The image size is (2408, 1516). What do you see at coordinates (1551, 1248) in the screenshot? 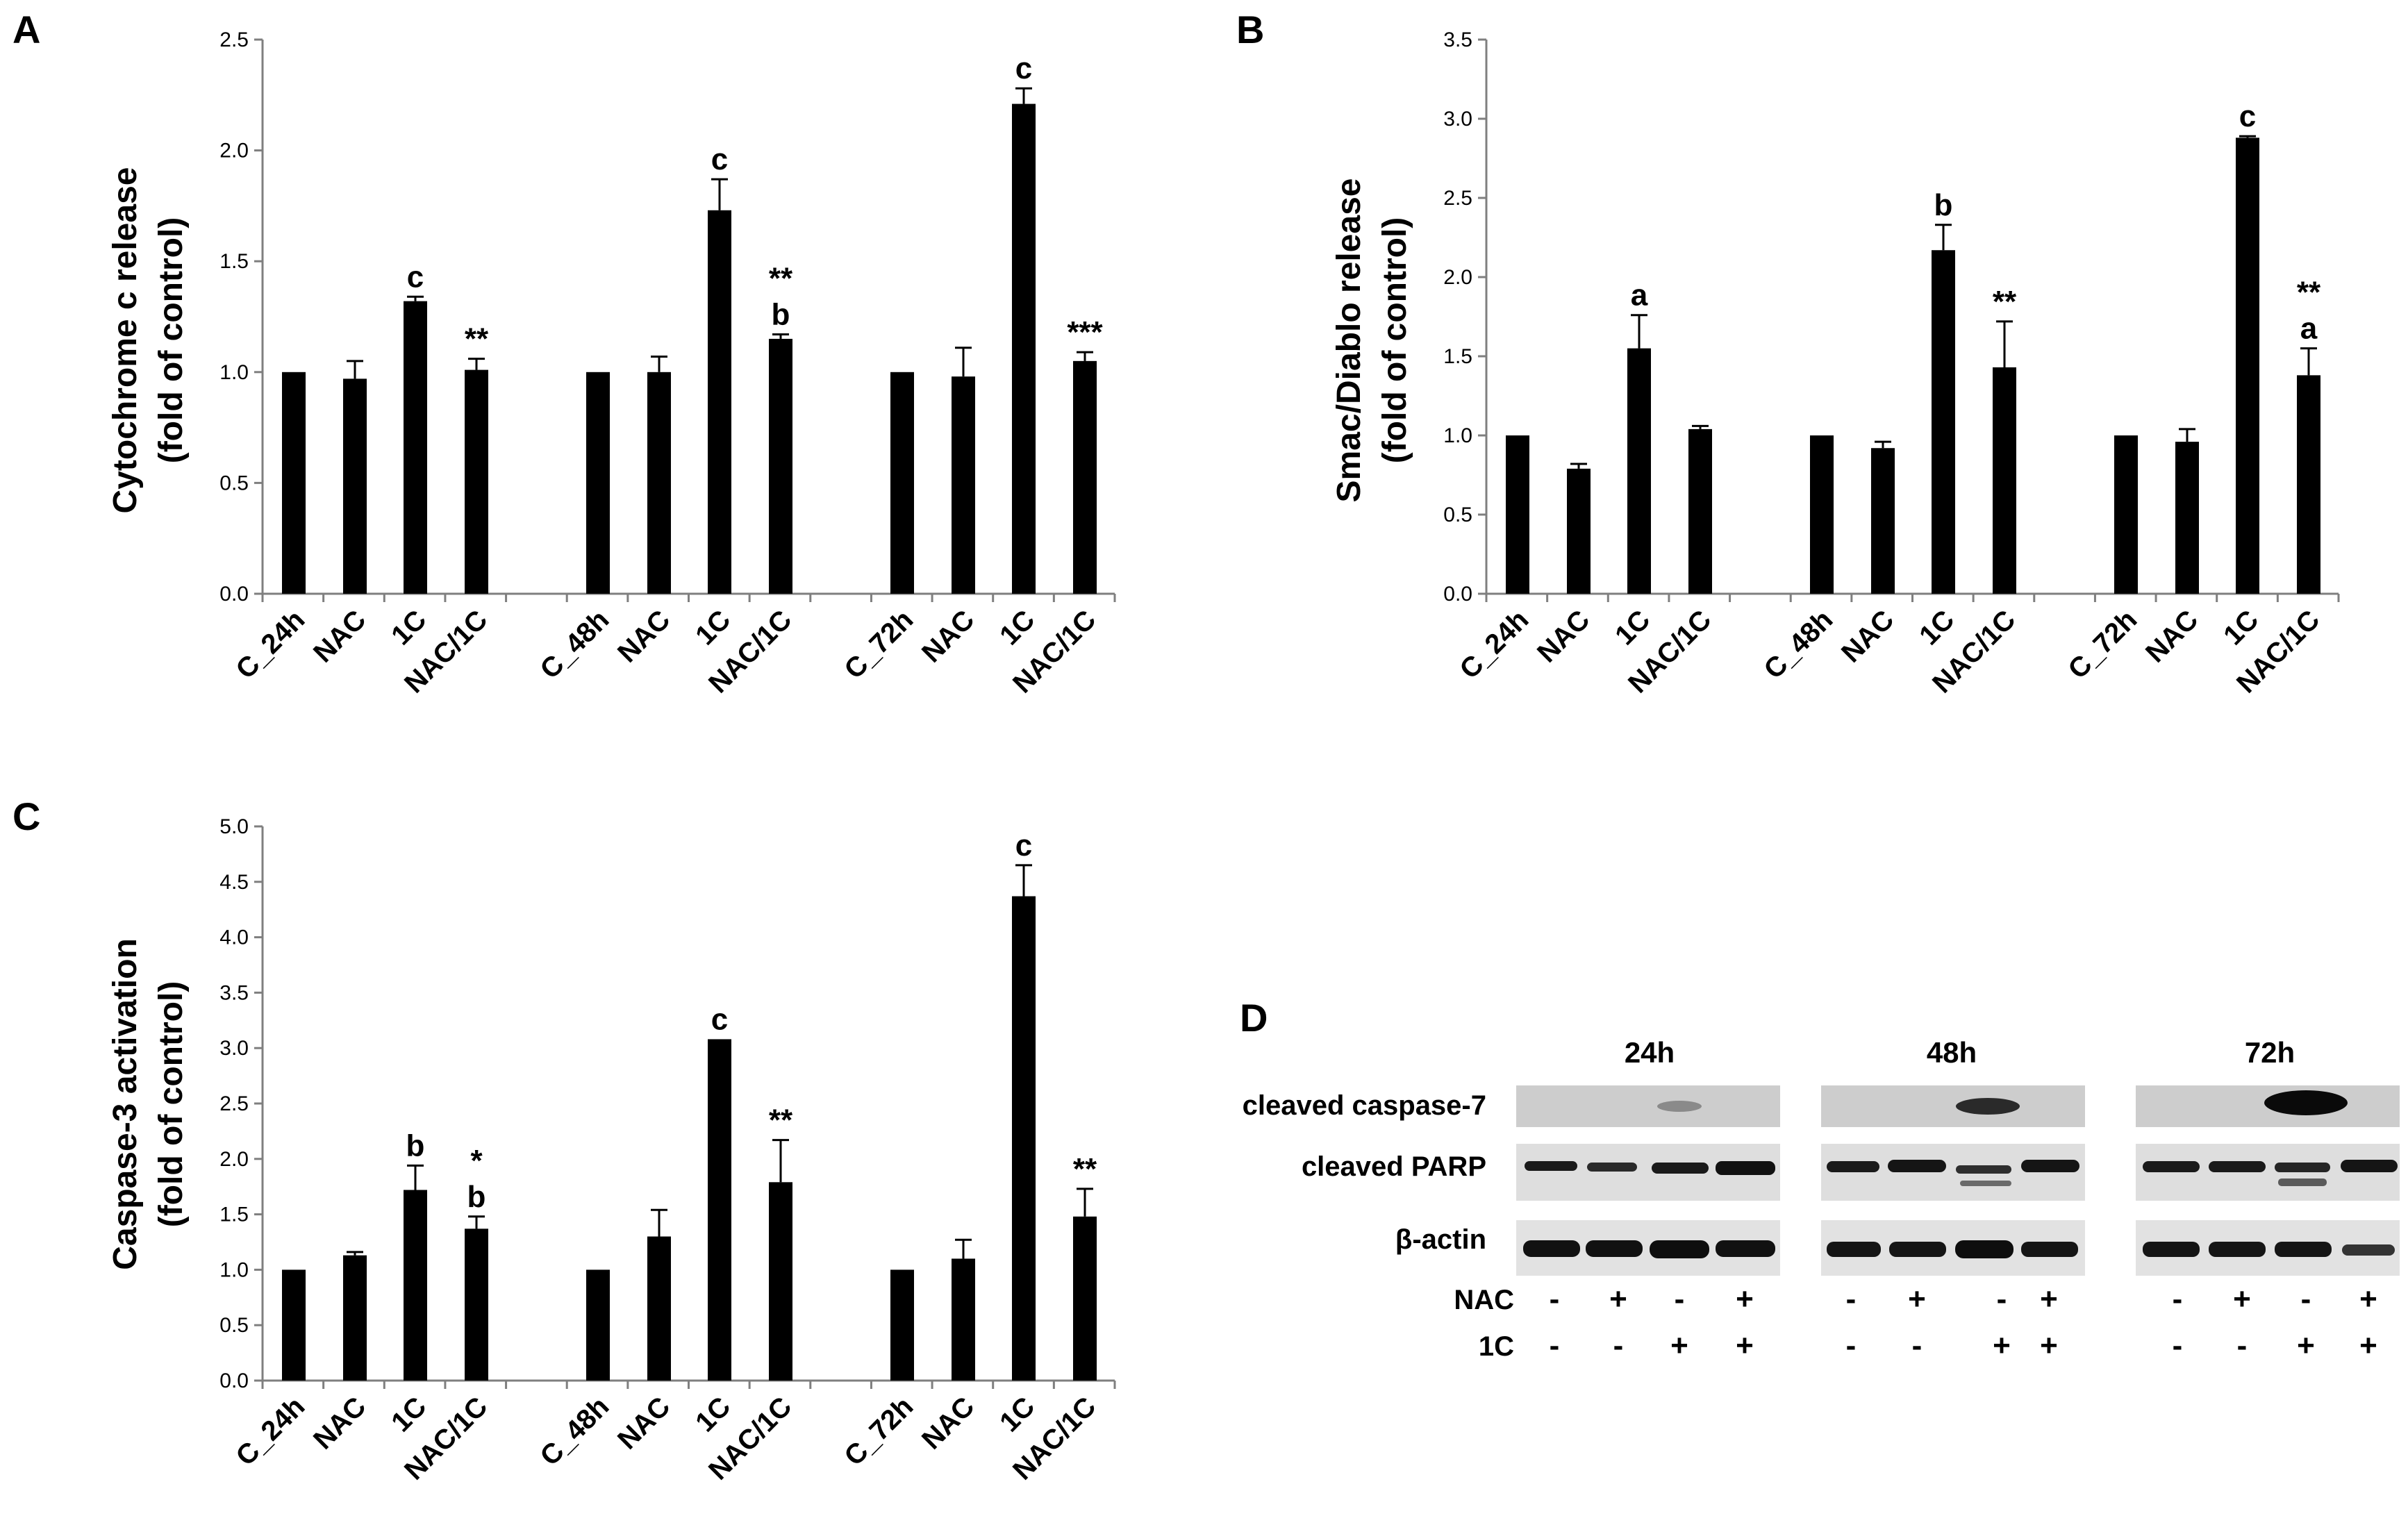
I see `band-actin-24h-lane1` at bounding box center [1551, 1248].